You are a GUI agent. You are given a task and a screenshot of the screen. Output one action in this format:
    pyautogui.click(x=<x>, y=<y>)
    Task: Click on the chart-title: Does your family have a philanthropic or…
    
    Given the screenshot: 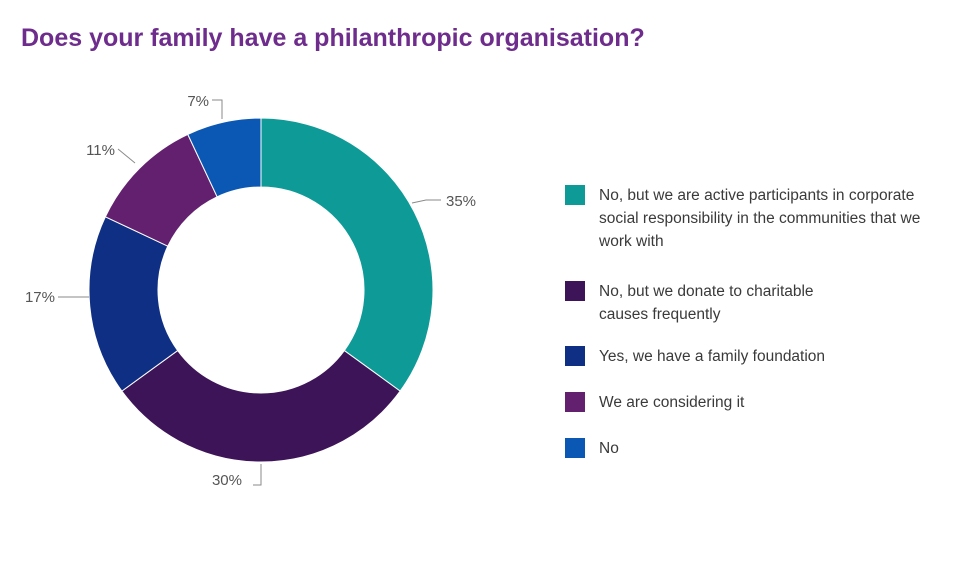 What is the action you would take?
    pyautogui.click(x=333, y=38)
    